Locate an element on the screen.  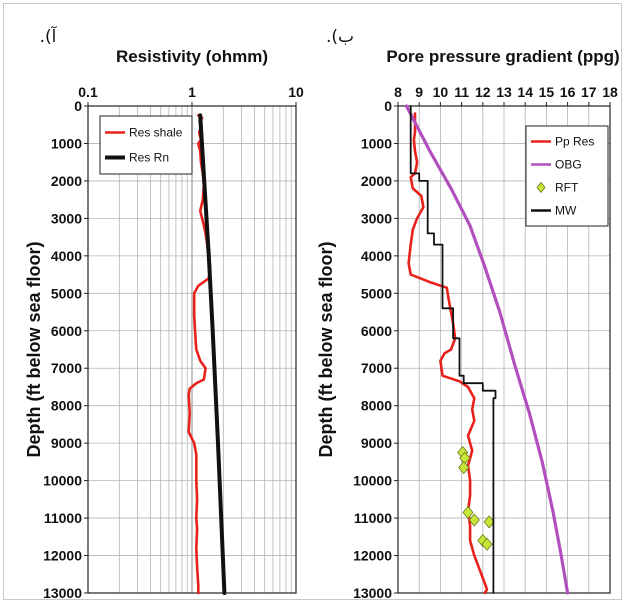
legend: Pp Res OBG RFT MW is located at coordinates (567, 176).